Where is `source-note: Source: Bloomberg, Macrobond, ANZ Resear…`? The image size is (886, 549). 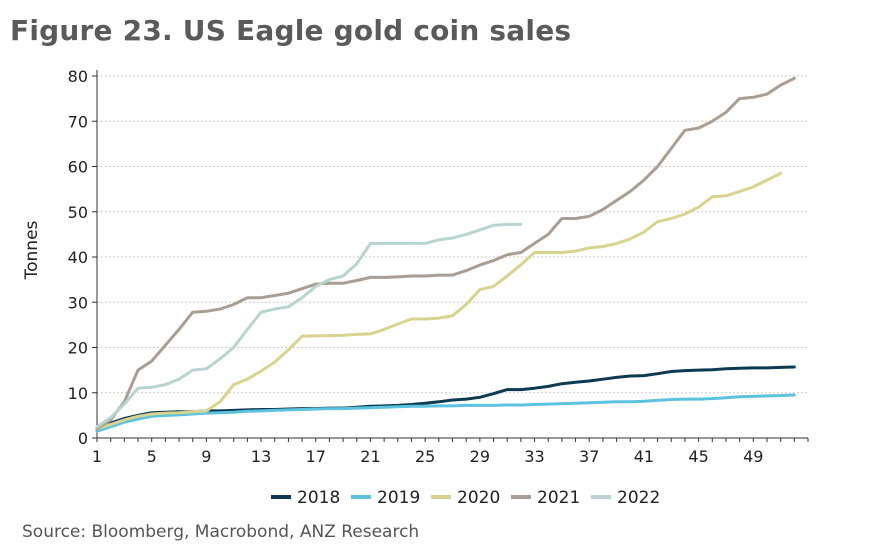 source-note: Source: Bloomberg, Macrobond, ANZ Resear… is located at coordinates (221, 532).